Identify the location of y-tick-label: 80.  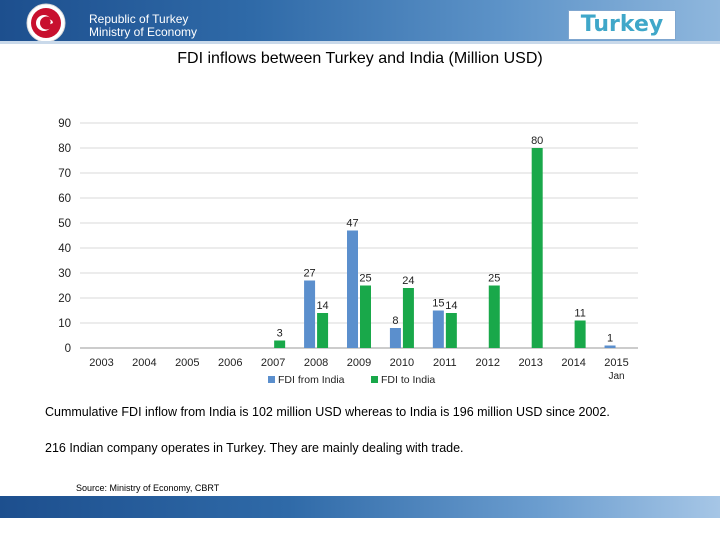
(64, 149).